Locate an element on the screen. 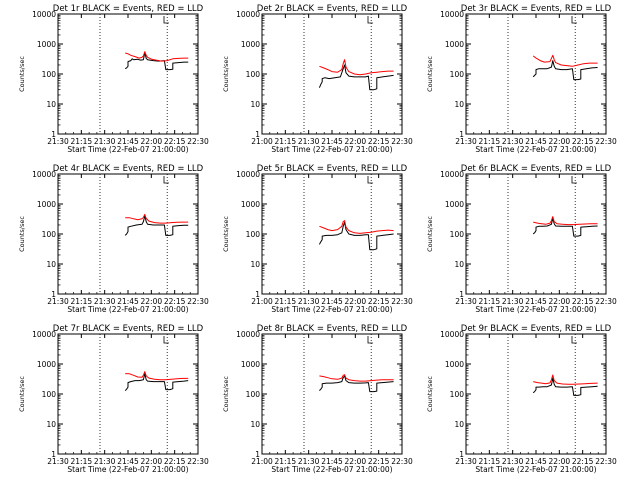 This screenshot has width=640, height=484. plot-title: Det 4r BLACK = Events, RED = LLD is located at coordinates (128, 169).